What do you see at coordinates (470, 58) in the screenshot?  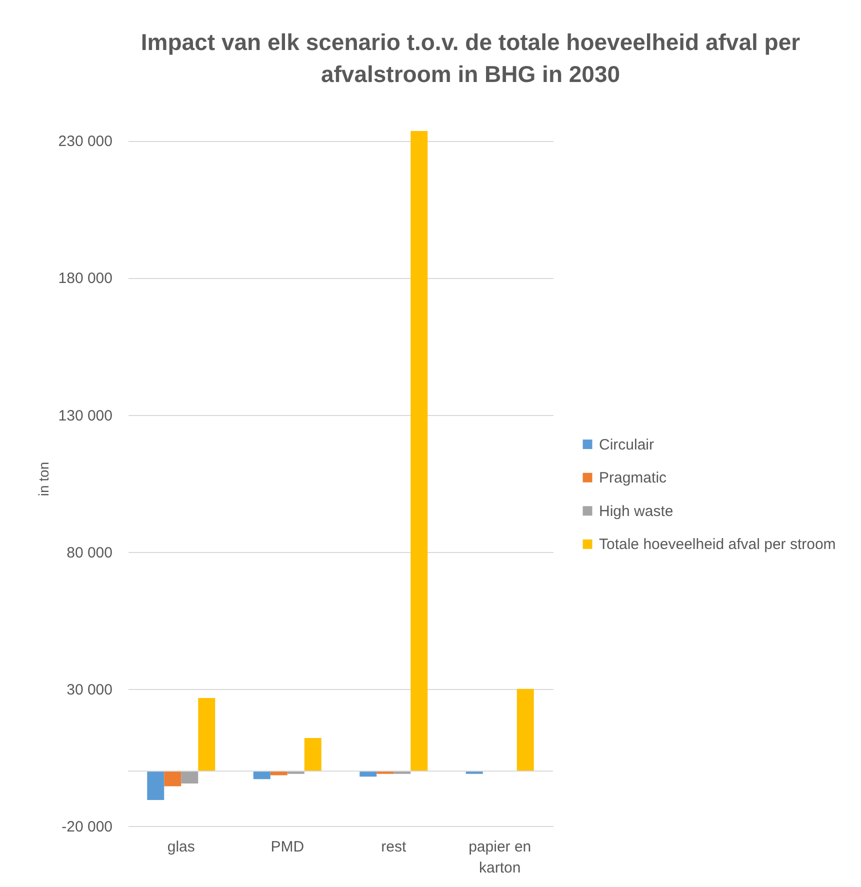 I see `chart-title: Impact van elk scenario t.o.v. de totale hoeveelheid afval per afvalstroom in BHG in 2030` at bounding box center [470, 58].